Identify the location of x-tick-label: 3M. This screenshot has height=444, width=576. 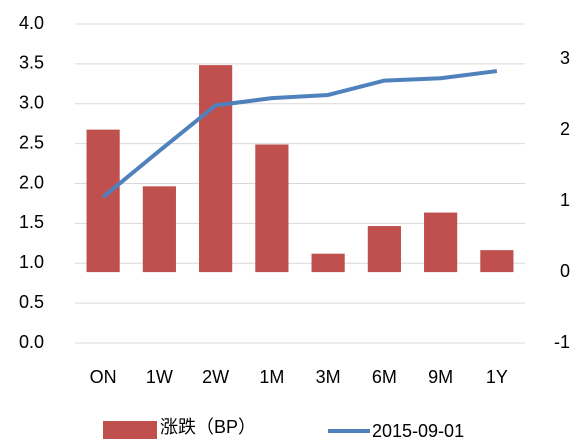
(328, 377).